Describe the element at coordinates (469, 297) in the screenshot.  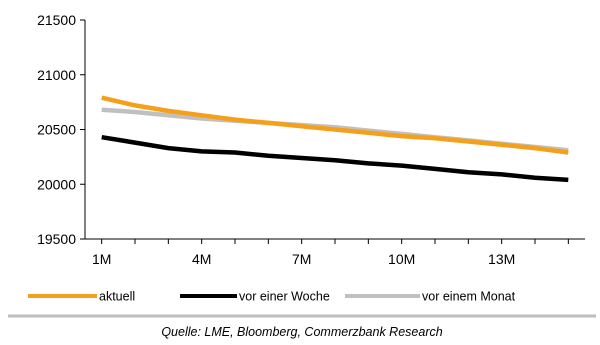
I see `legend-label-vor-einem-monat: vor einem Monat` at that location.